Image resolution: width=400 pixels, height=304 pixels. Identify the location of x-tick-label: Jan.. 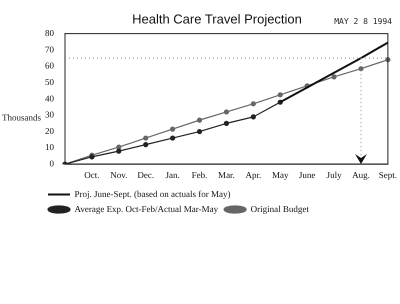
(173, 175).